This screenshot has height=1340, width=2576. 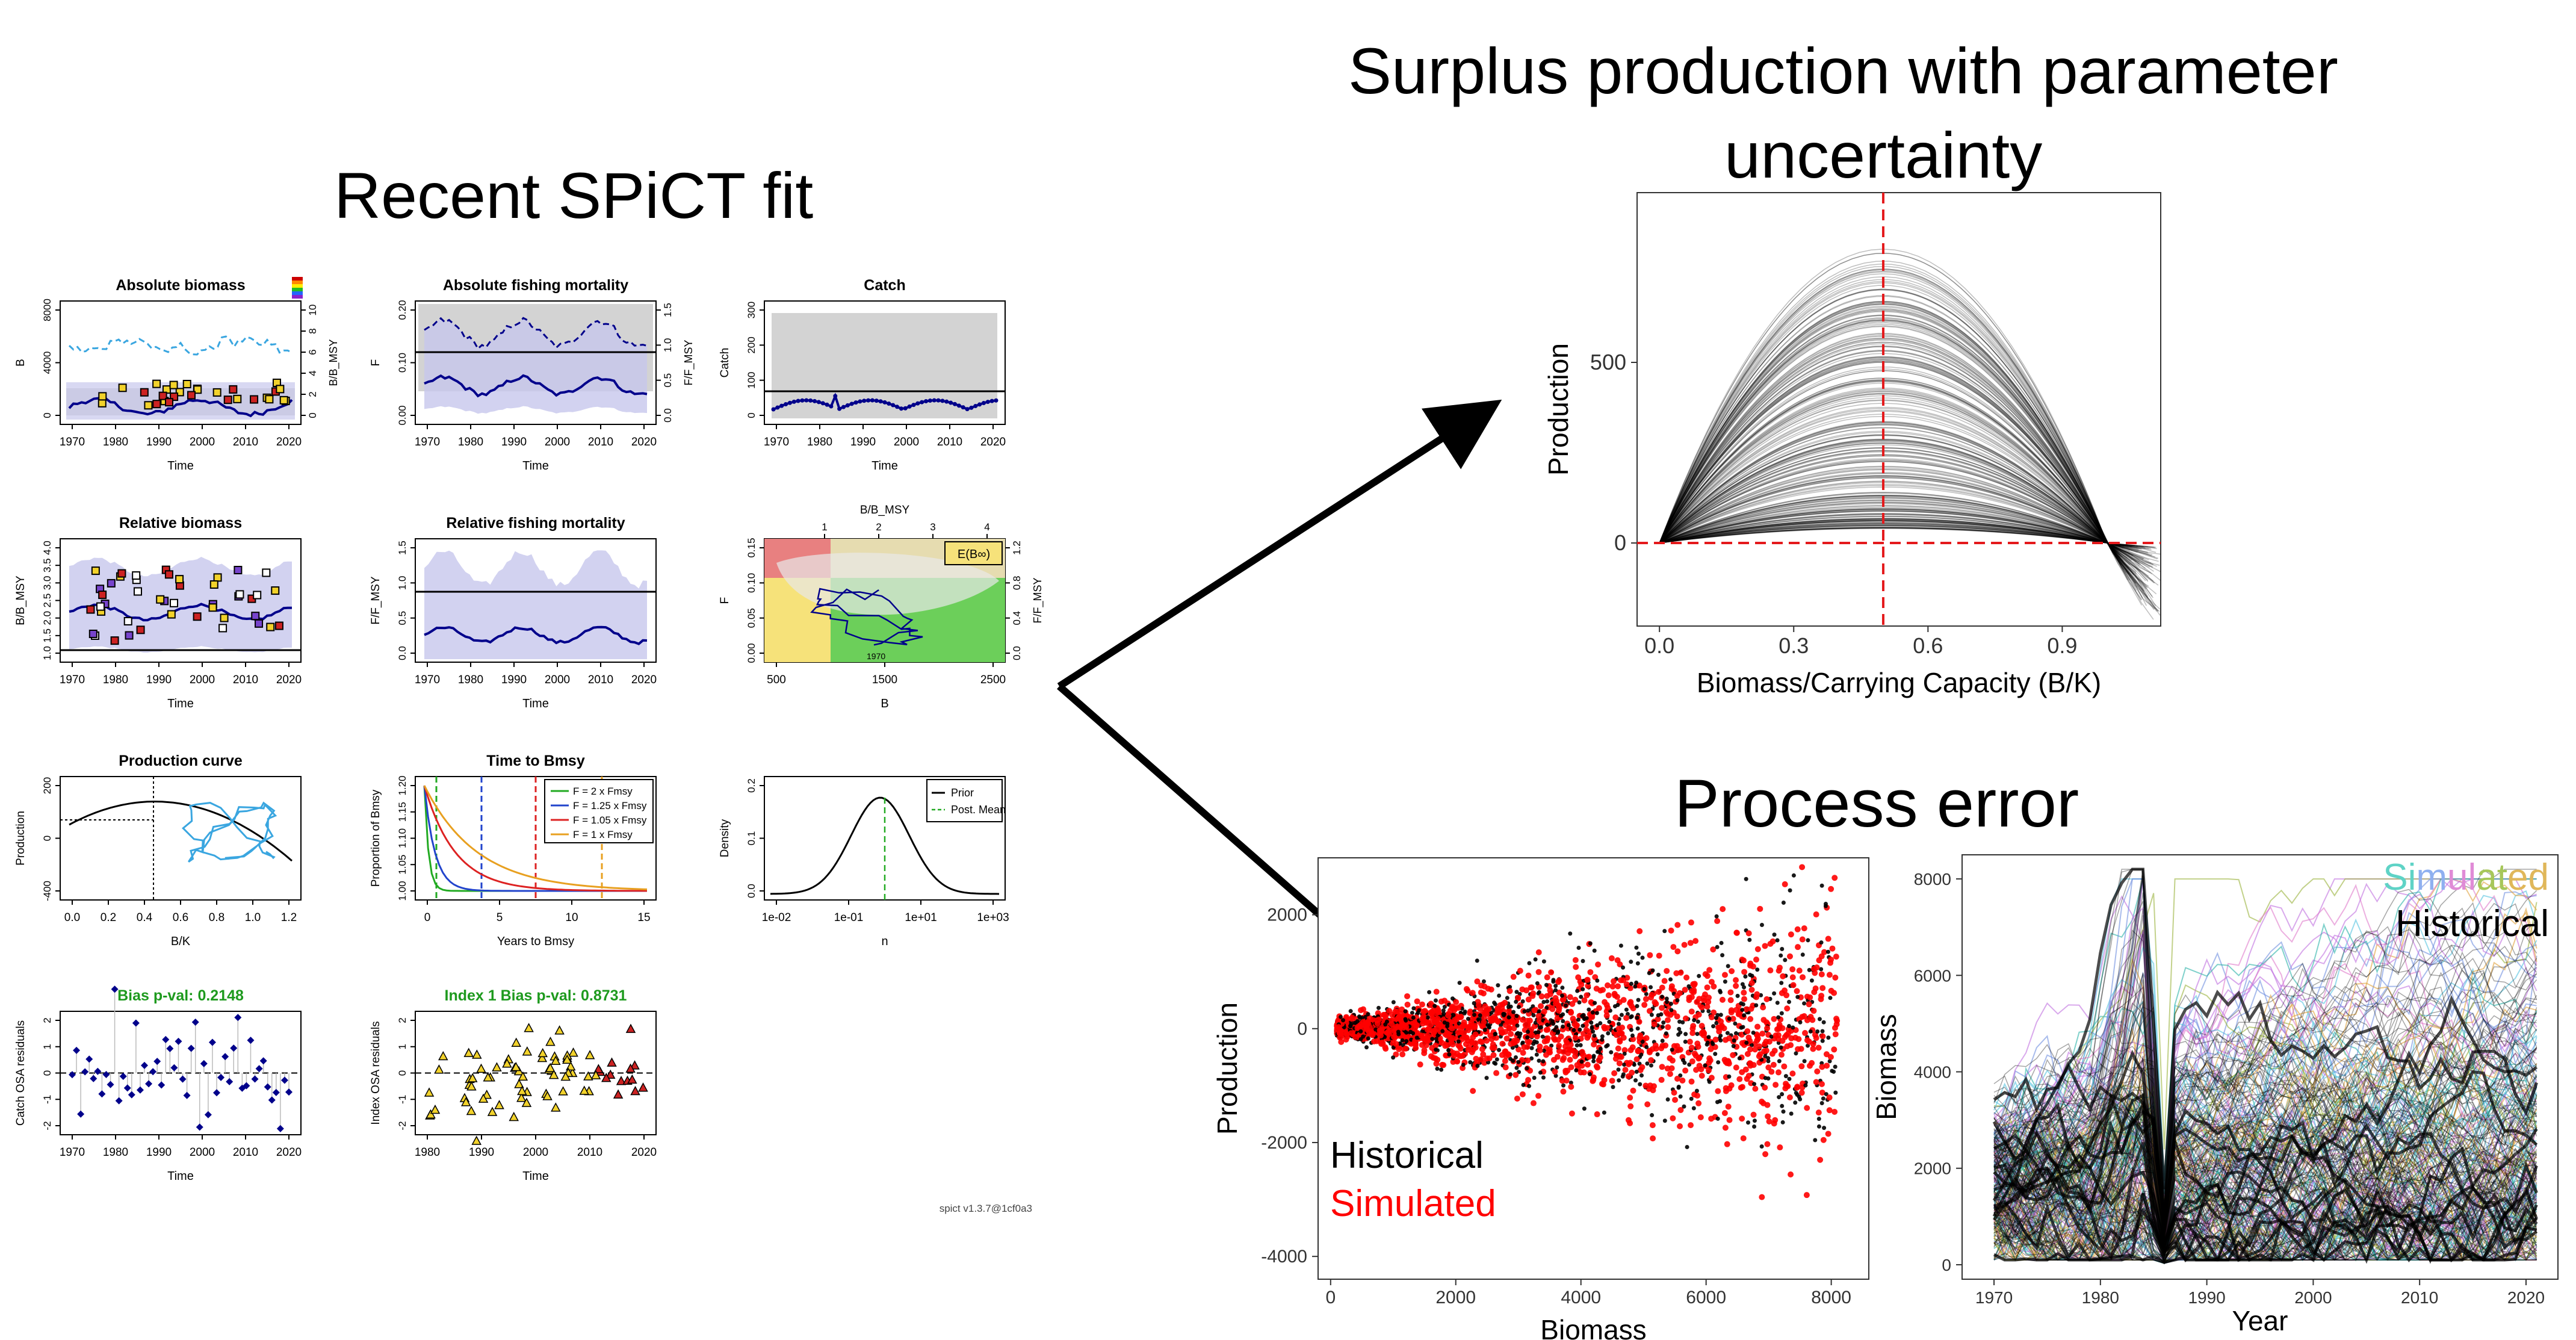 I want to click on y-axis-label: Production, so click(x=20, y=838).